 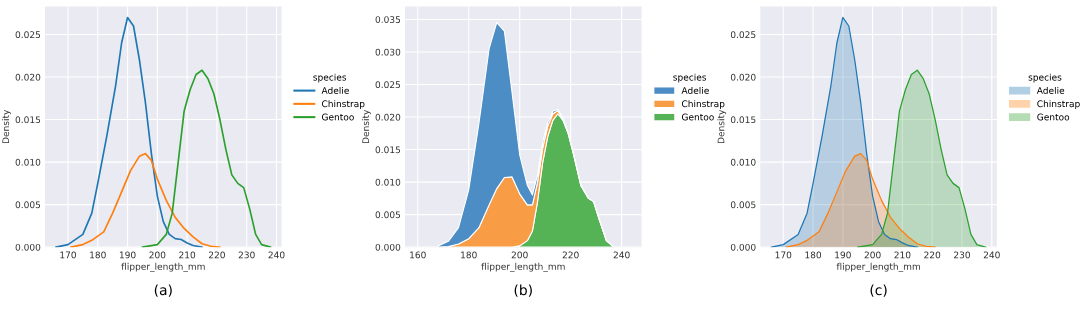 What do you see at coordinates (388, 19) in the screenshot?
I see `y-tick-label: 0.035` at bounding box center [388, 19].